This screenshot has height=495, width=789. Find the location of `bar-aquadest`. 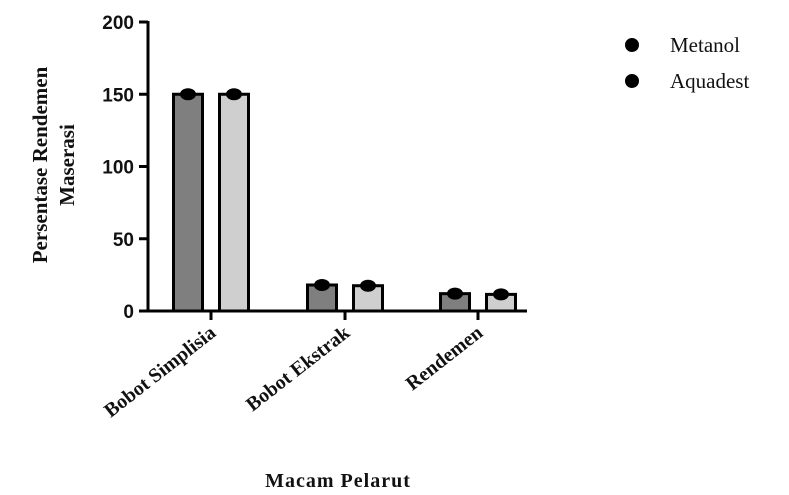

bar-aquadest is located at coordinates (234, 202).